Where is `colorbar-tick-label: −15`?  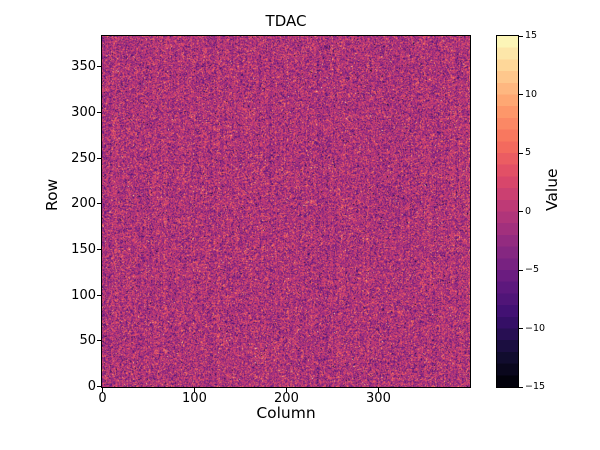 colorbar-tick-label: −15 is located at coordinates (535, 386).